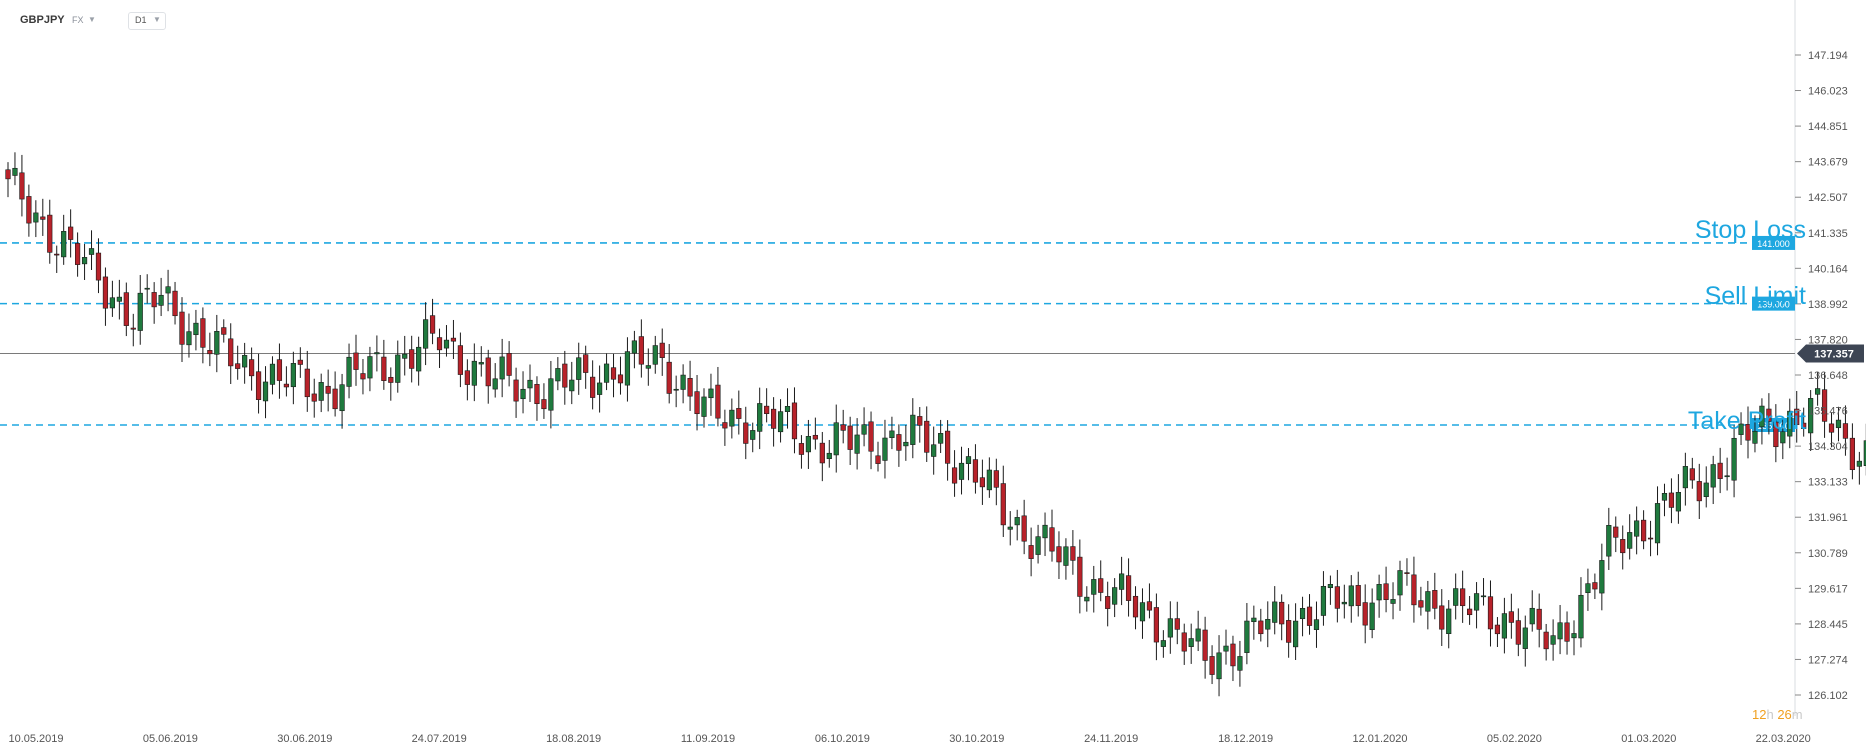 Image resolution: width=1866 pixels, height=756 pixels. Describe the element at coordinates (976, 739) in the screenshot. I see `x-tick-label: 30.10.2019` at that location.